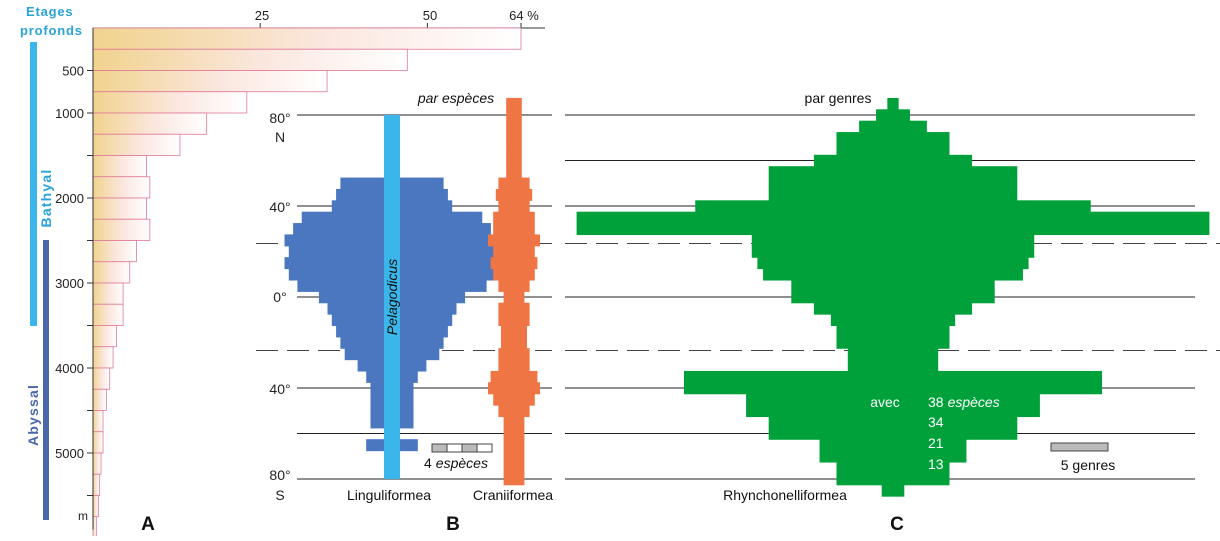  Describe the element at coordinates (279, 389) in the screenshot. I see `lat-label-south-40: 40°` at that location.